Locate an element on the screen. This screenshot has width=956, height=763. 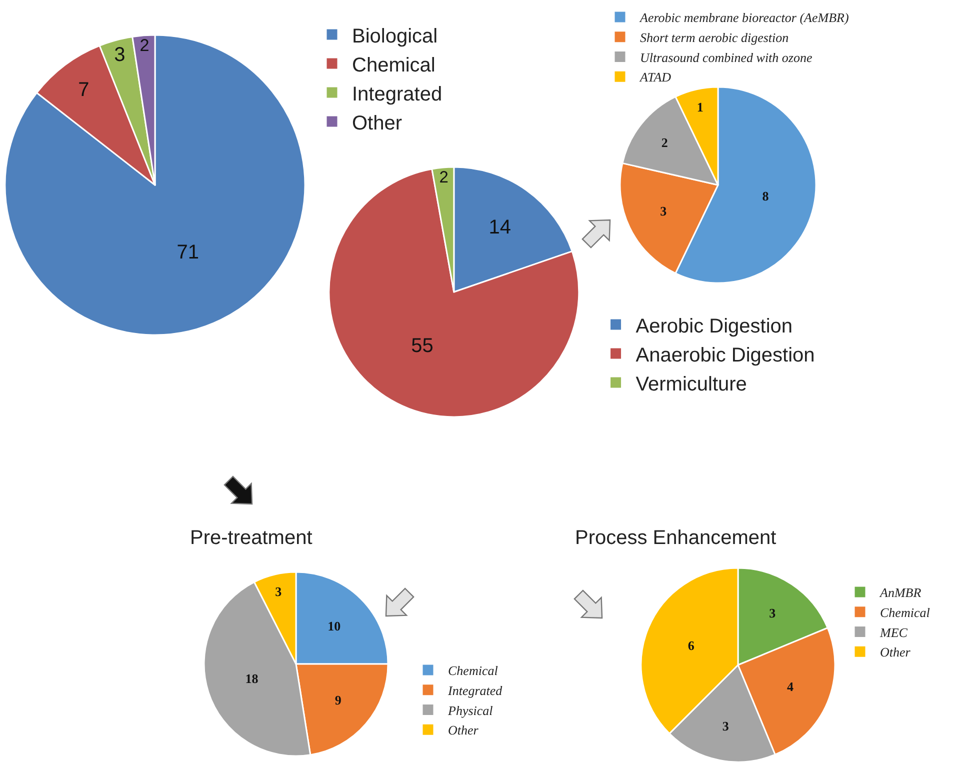
legend-label: ATAD is located at coordinates (655, 77).